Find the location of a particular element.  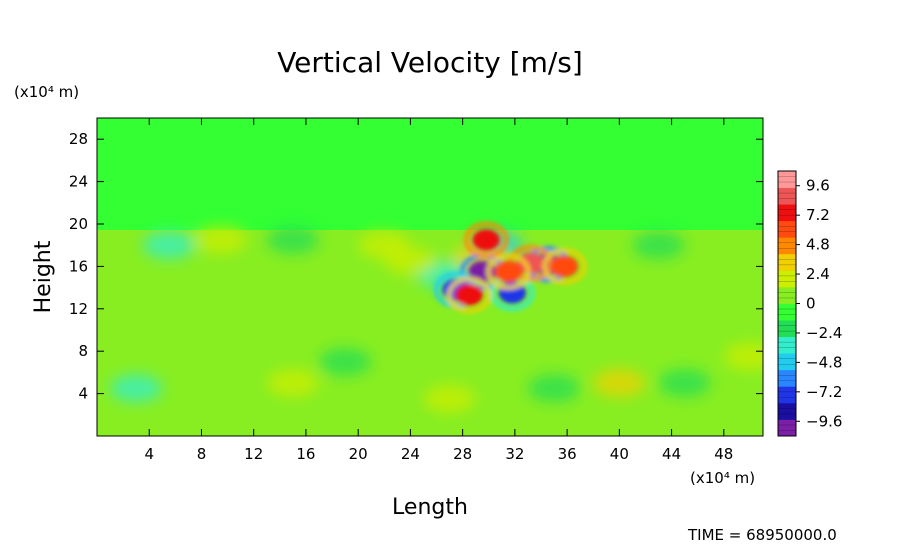

colorbar-tick-label: −9.6 is located at coordinates (824, 421).